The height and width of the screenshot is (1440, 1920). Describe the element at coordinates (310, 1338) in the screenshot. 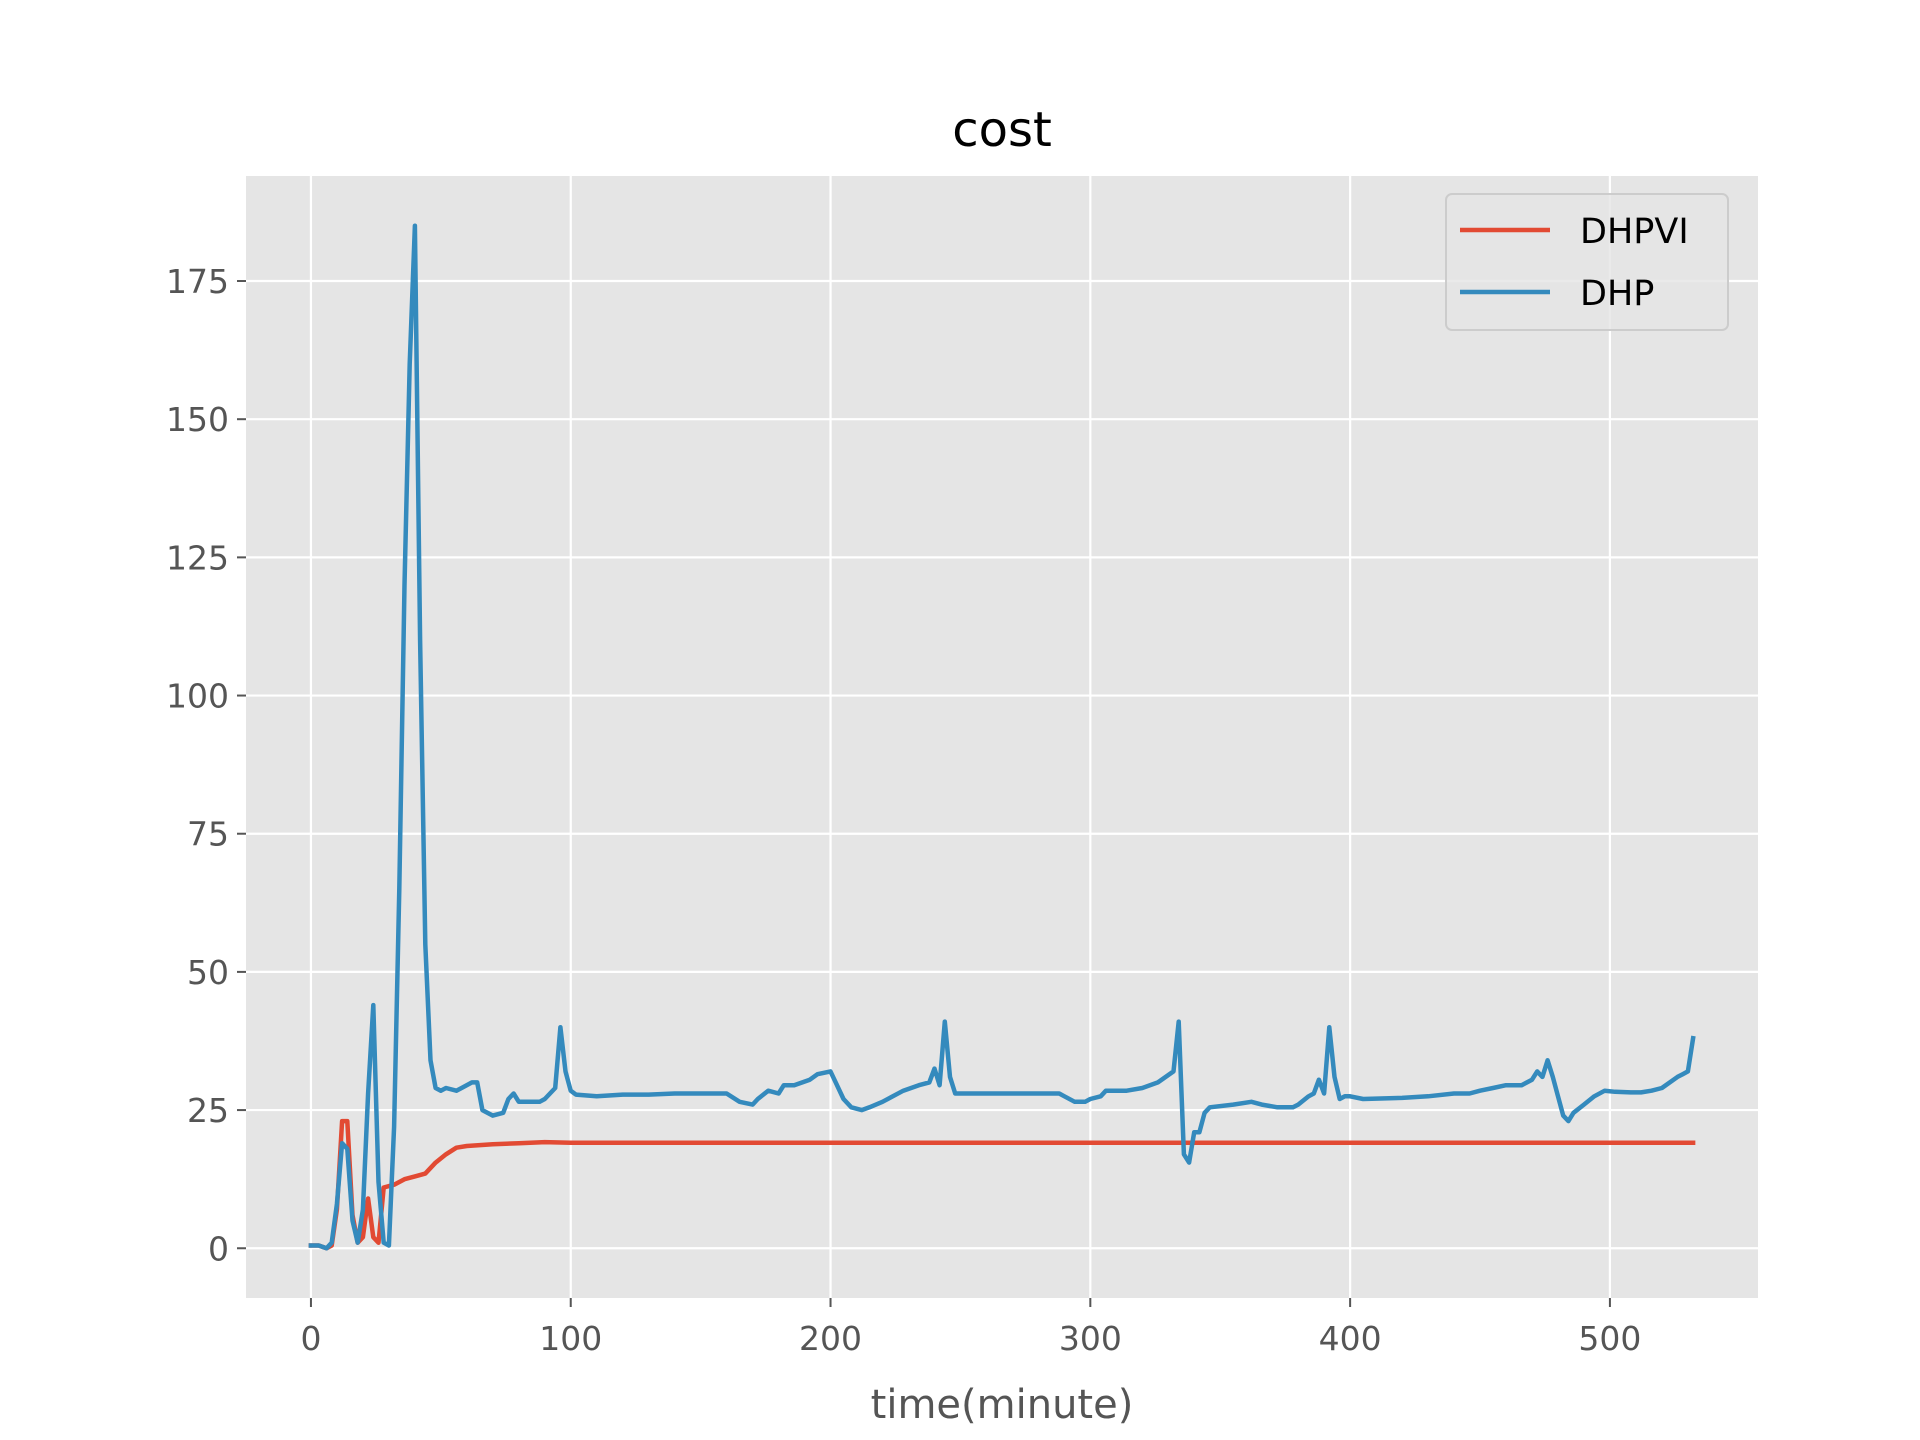

I see `x-tick-label: 0` at that location.